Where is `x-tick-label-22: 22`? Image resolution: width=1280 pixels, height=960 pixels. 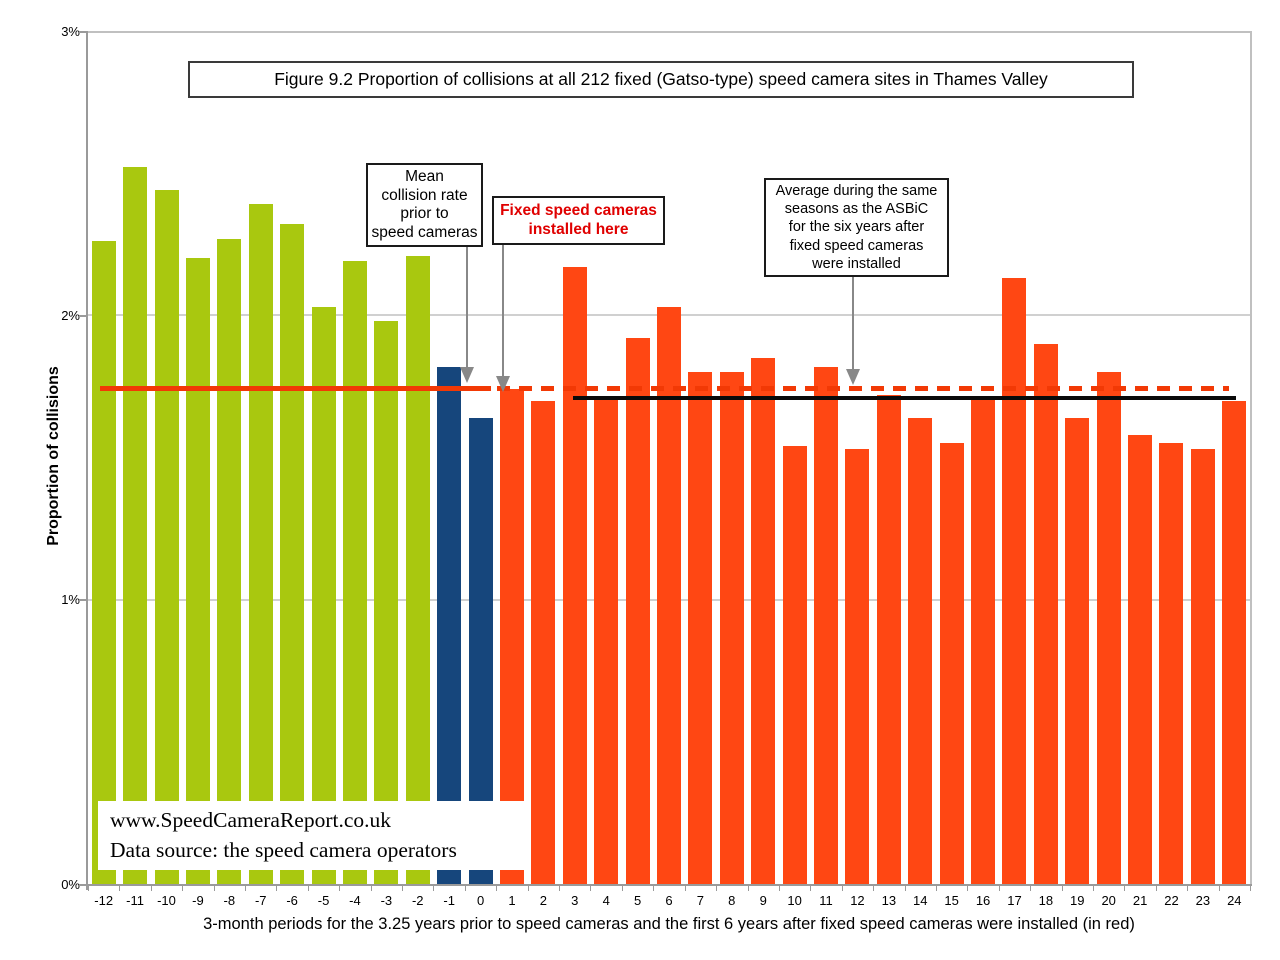
x-tick-label-22: 22 is located at coordinates (1171, 900).